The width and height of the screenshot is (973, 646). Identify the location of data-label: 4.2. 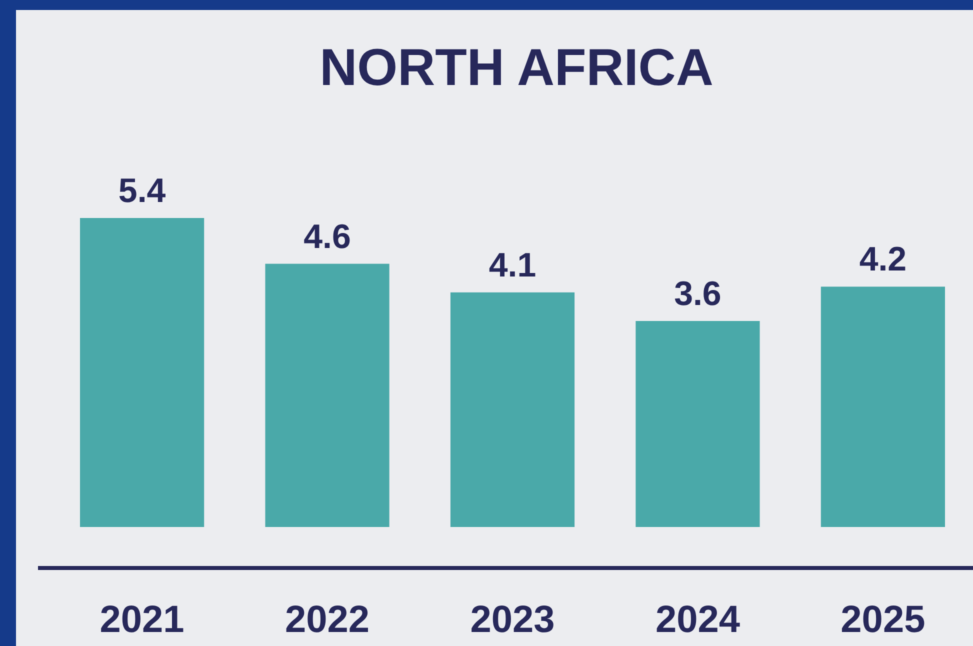
(883, 259).